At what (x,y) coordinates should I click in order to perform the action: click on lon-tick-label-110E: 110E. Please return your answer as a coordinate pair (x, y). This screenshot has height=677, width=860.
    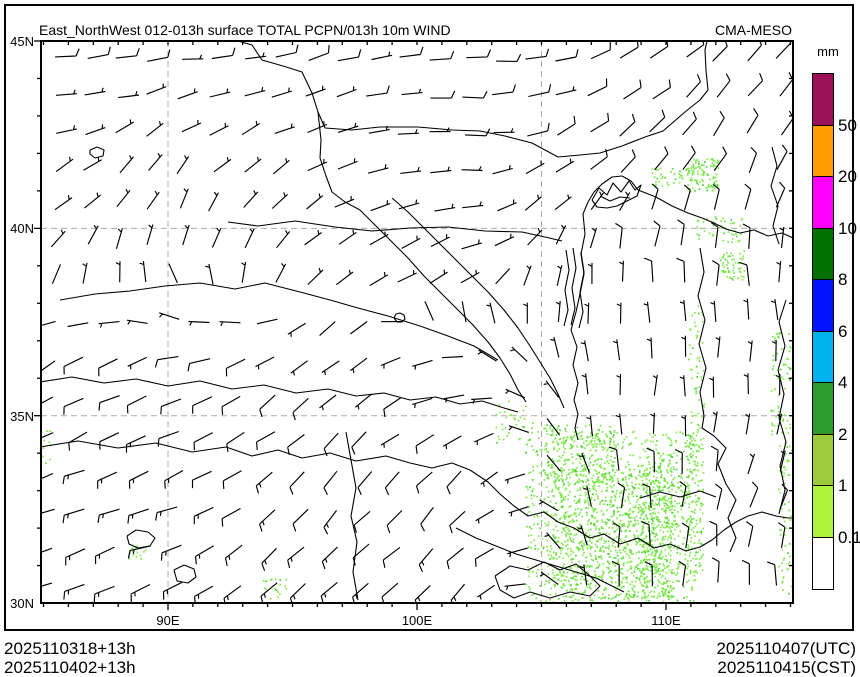
    Looking at the image, I should click on (666, 620).